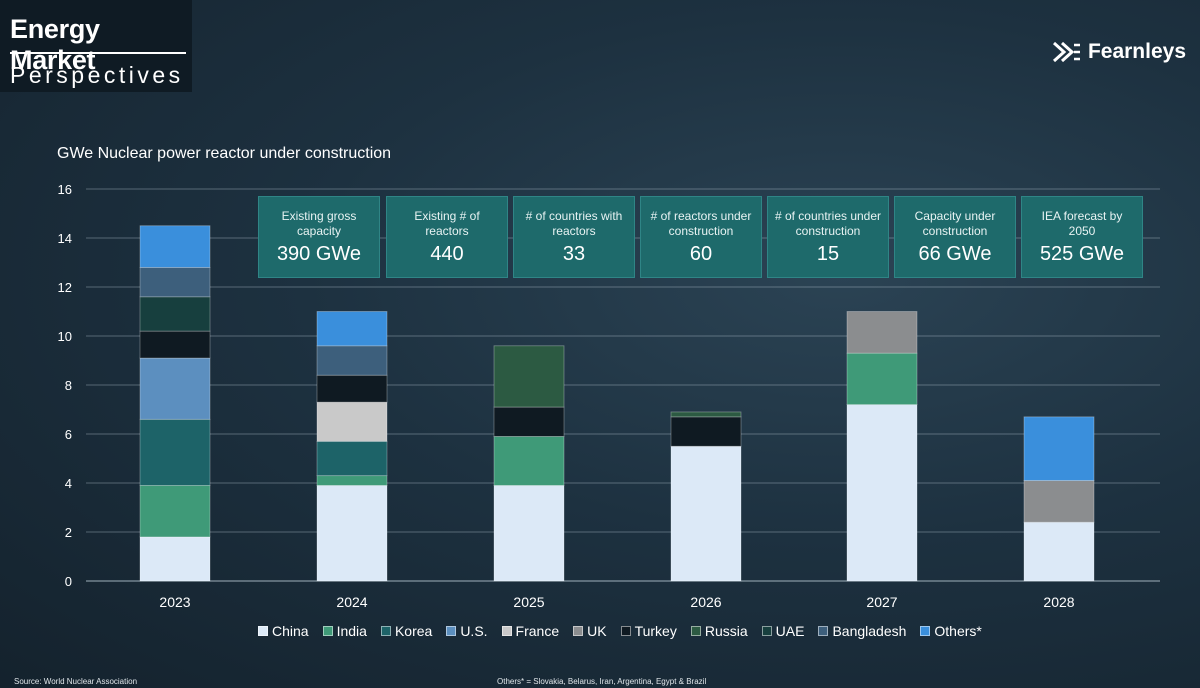 This screenshot has height=688, width=1200. I want to click on bar-segment-others-2023, so click(175, 246).